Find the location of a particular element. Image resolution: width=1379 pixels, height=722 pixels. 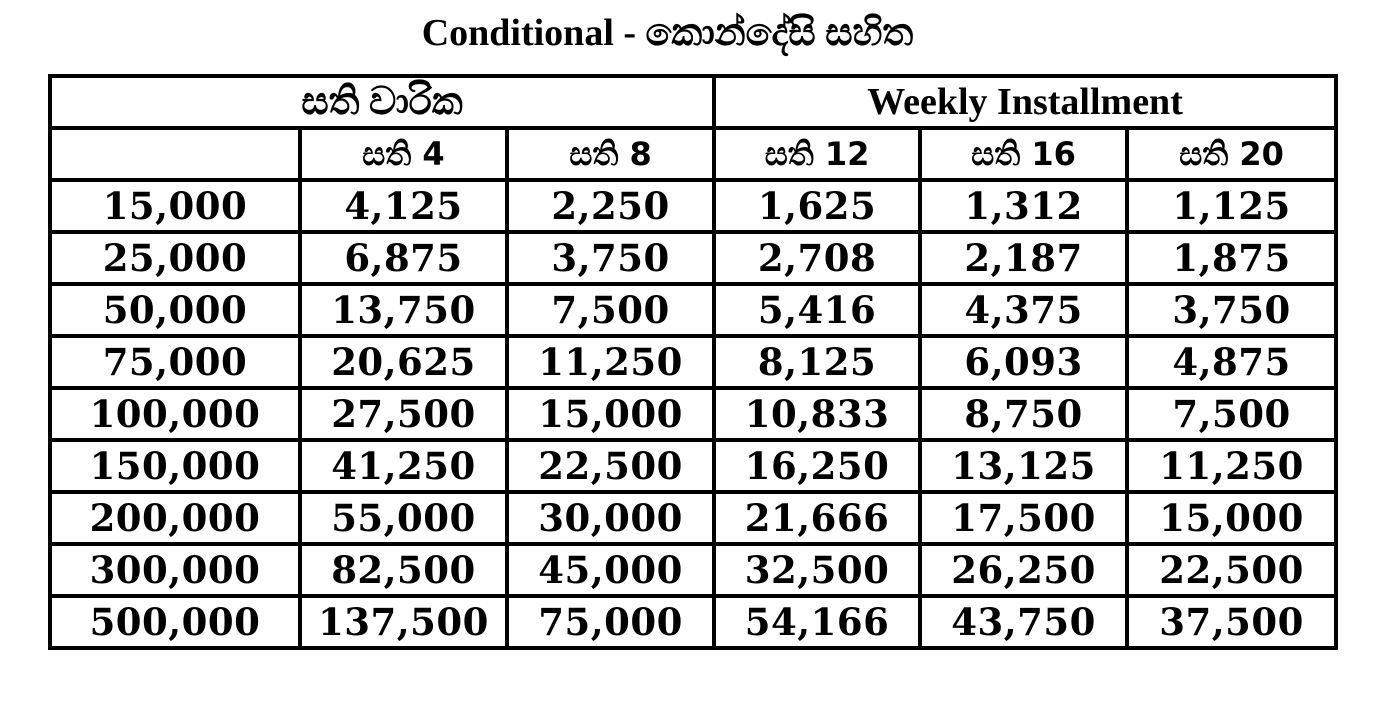

column-header-8-weeks: සති 8 is located at coordinates (610, 154).